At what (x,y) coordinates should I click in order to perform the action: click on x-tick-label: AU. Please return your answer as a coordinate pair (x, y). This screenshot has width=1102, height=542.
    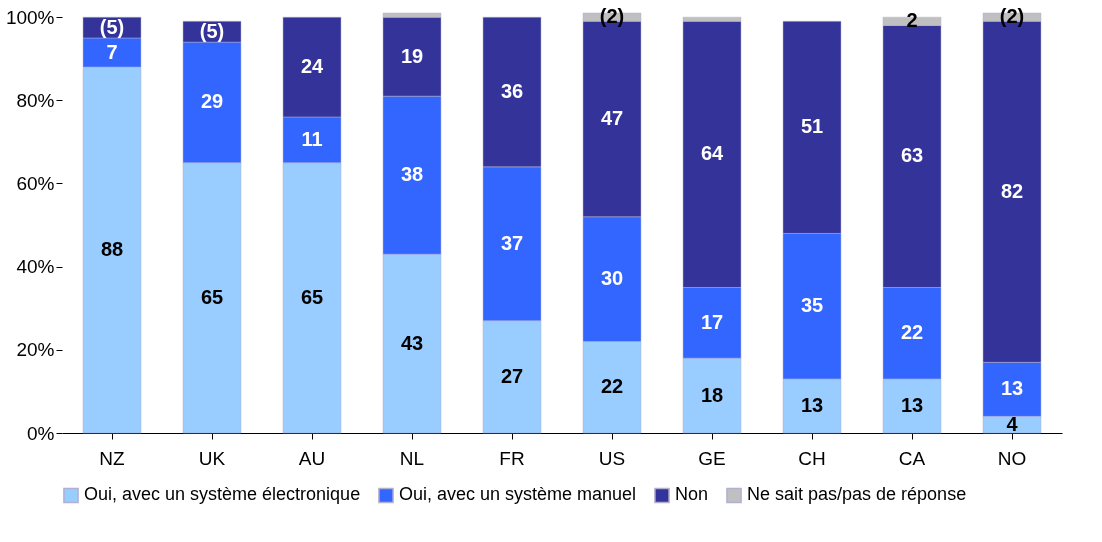
    Looking at the image, I should click on (312, 458).